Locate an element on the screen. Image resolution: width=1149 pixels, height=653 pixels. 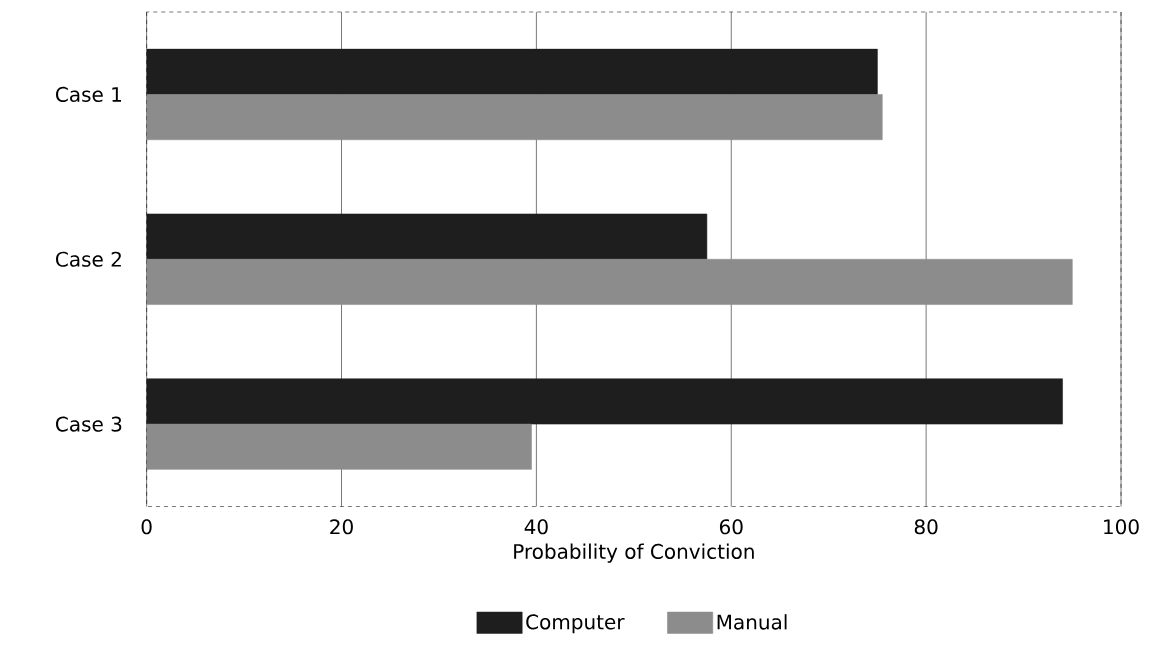
x-tick-label: 60 is located at coordinates (731, 527).